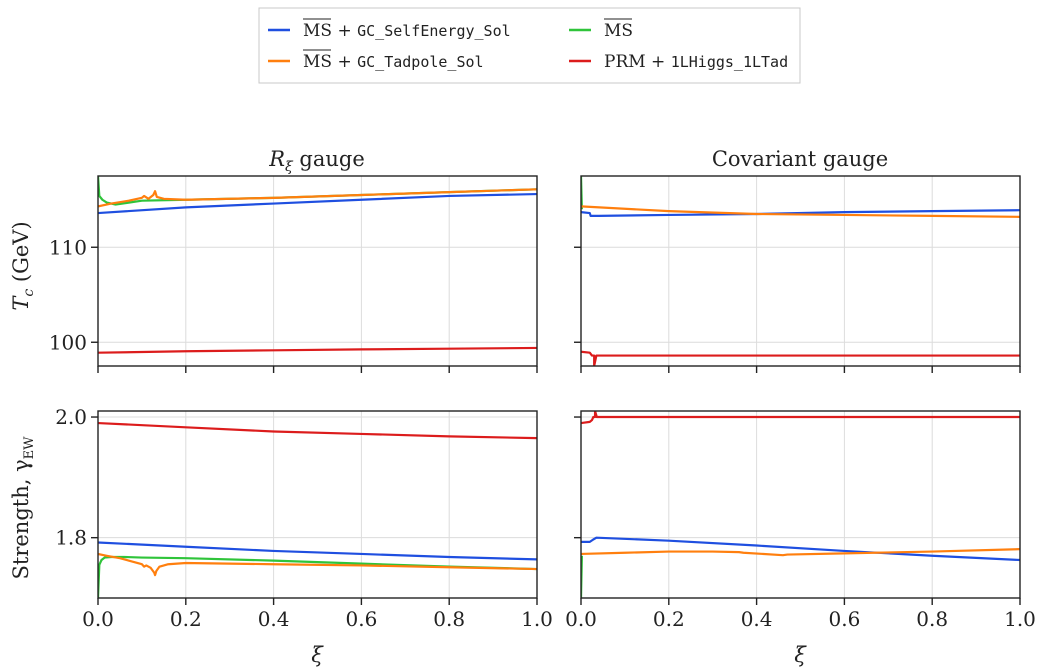 This screenshot has width=1038, height=669. I want to click on xlabel-rxi: ξ, so click(317, 655).